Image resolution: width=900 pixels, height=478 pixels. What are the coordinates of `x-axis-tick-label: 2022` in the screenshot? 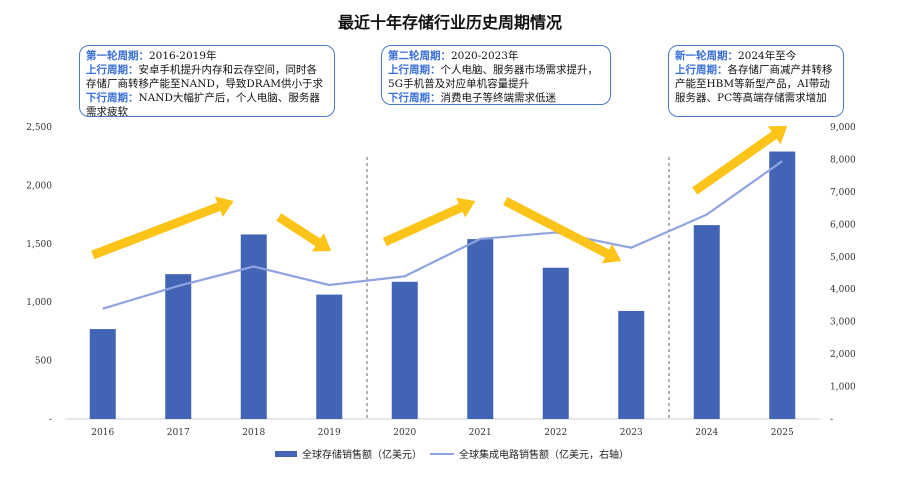 It's located at (555, 433).